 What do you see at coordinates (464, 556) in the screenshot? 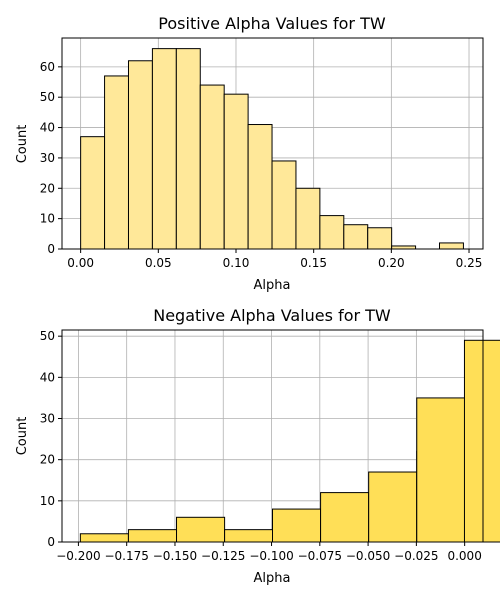
I see `x-tick-label: 0.000` at bounding box center [464, 556].